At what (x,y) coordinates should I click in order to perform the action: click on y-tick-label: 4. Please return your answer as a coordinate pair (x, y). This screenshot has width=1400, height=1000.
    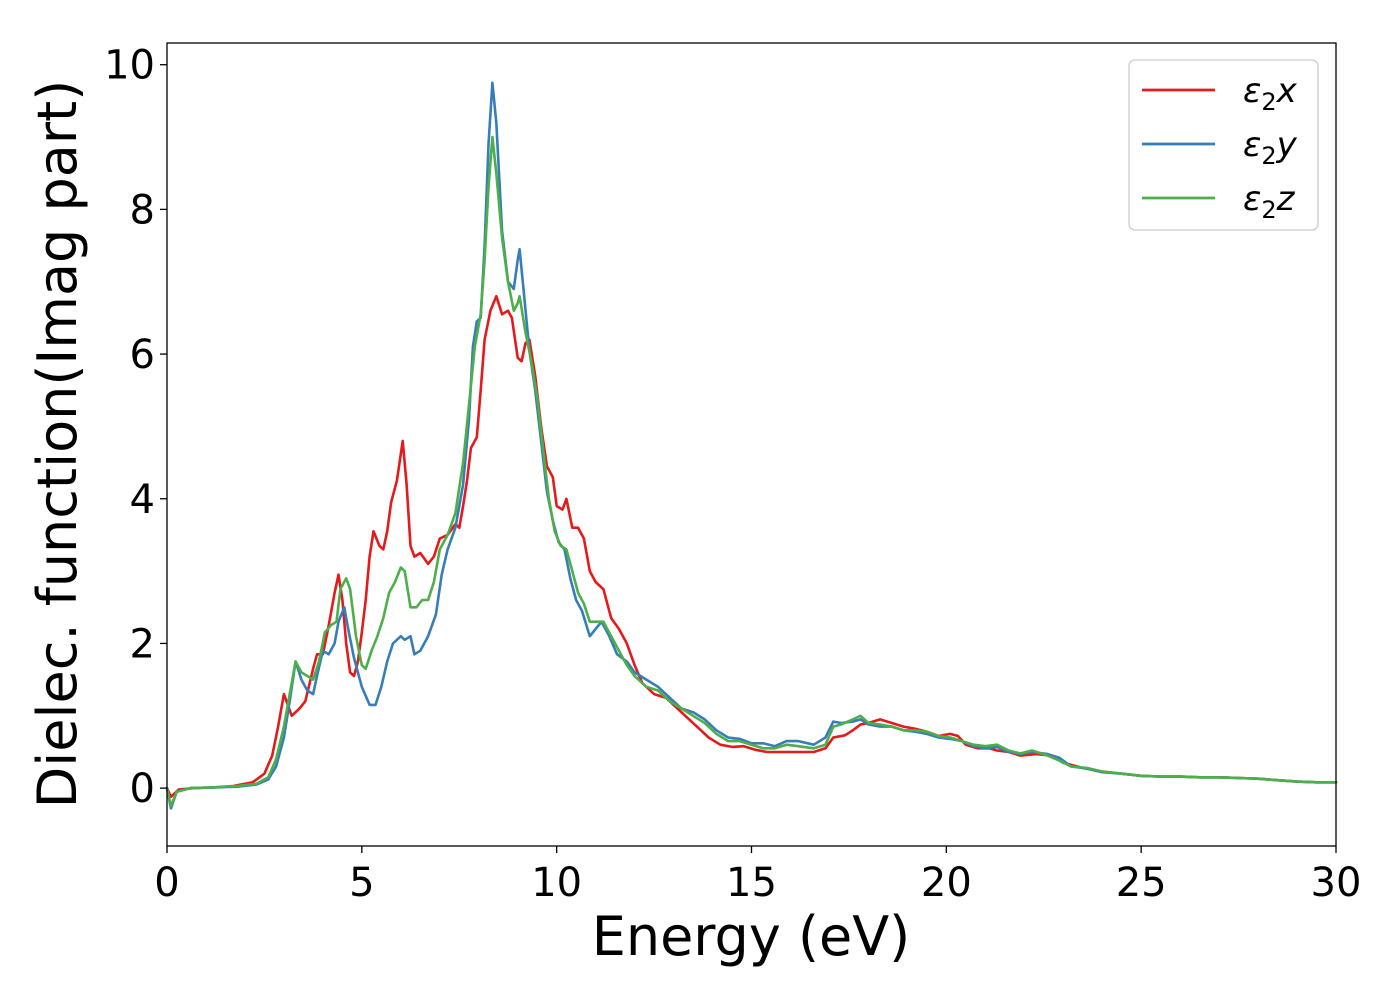
    Looking at the image, I should click on (142, 500).